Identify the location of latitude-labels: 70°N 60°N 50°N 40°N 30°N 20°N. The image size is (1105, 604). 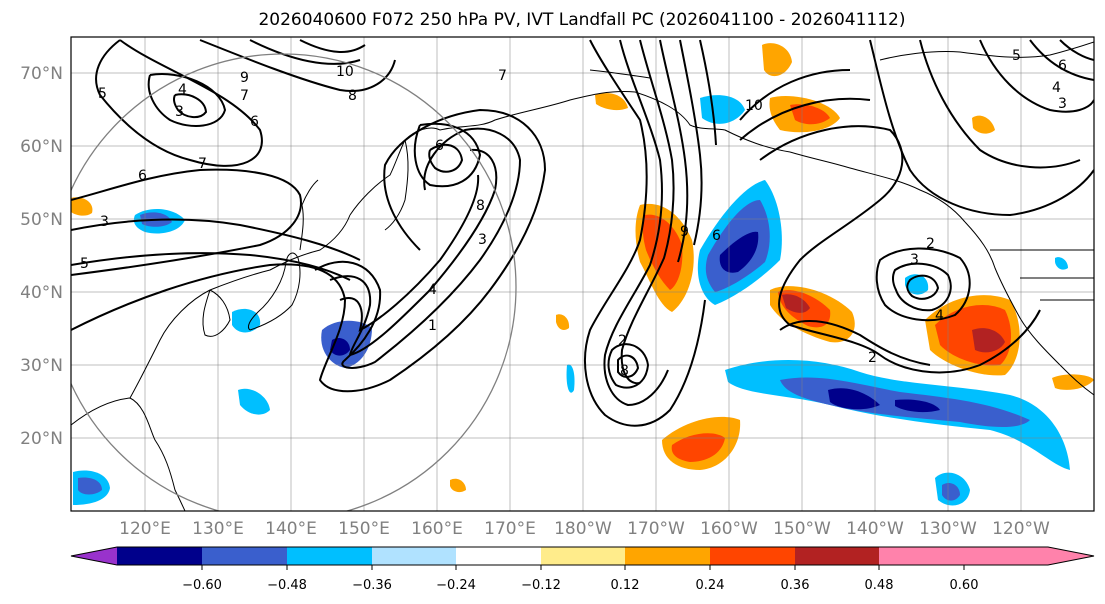
(41, 256).